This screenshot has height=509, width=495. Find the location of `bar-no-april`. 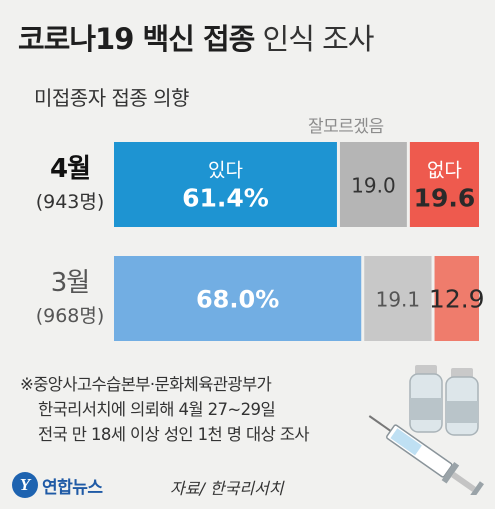

bar-no-april is located at coordinates (444, 184).